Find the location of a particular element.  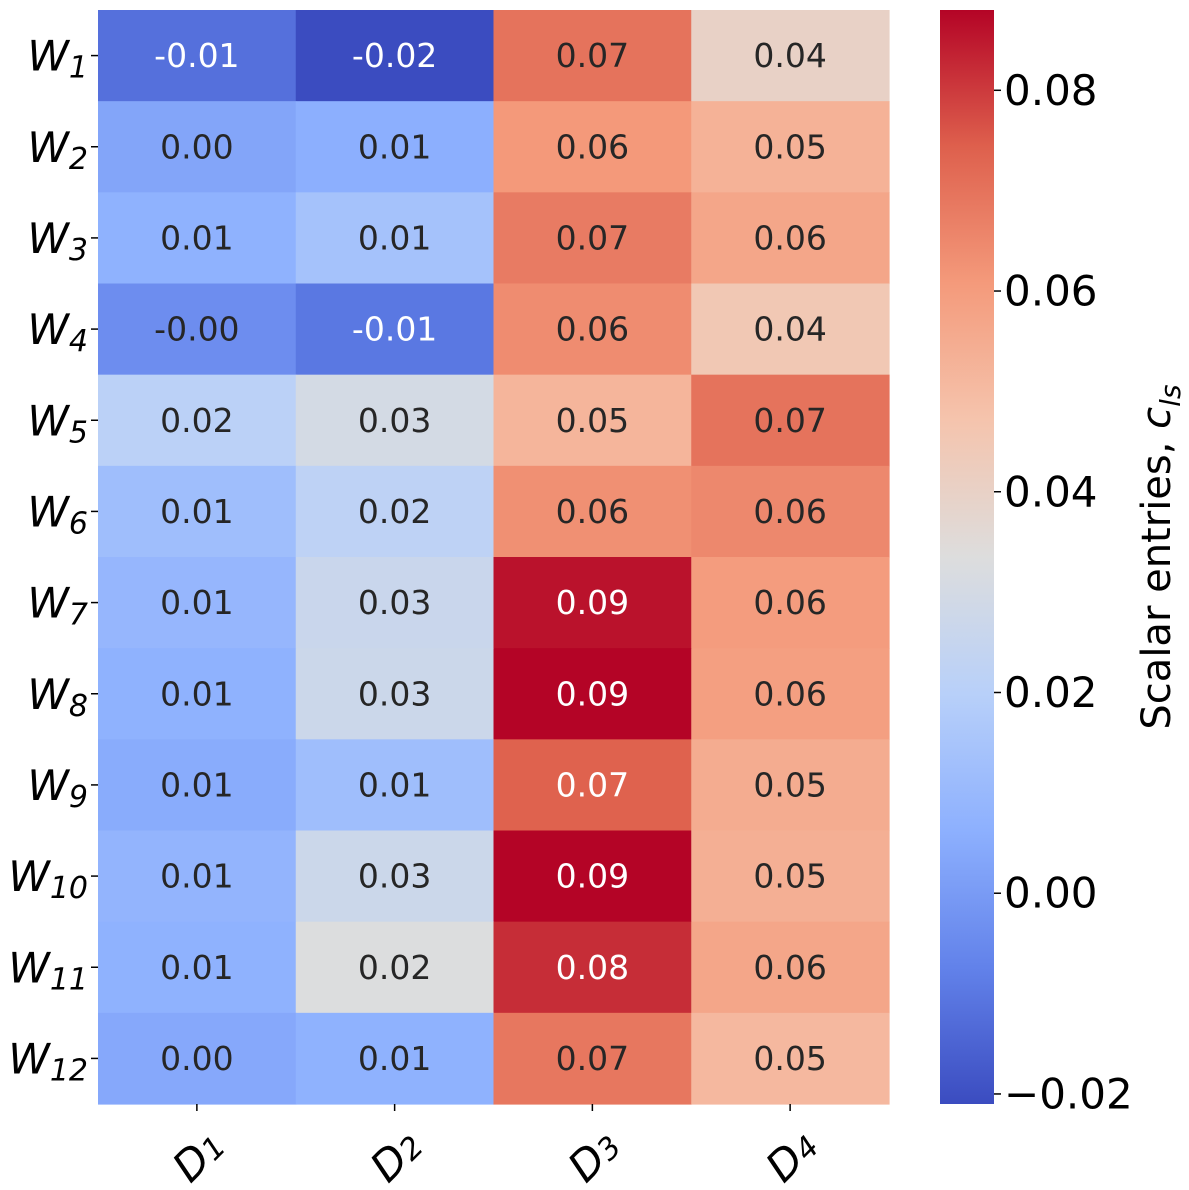

column-label: D3 is located at coordinates (593, 1155).